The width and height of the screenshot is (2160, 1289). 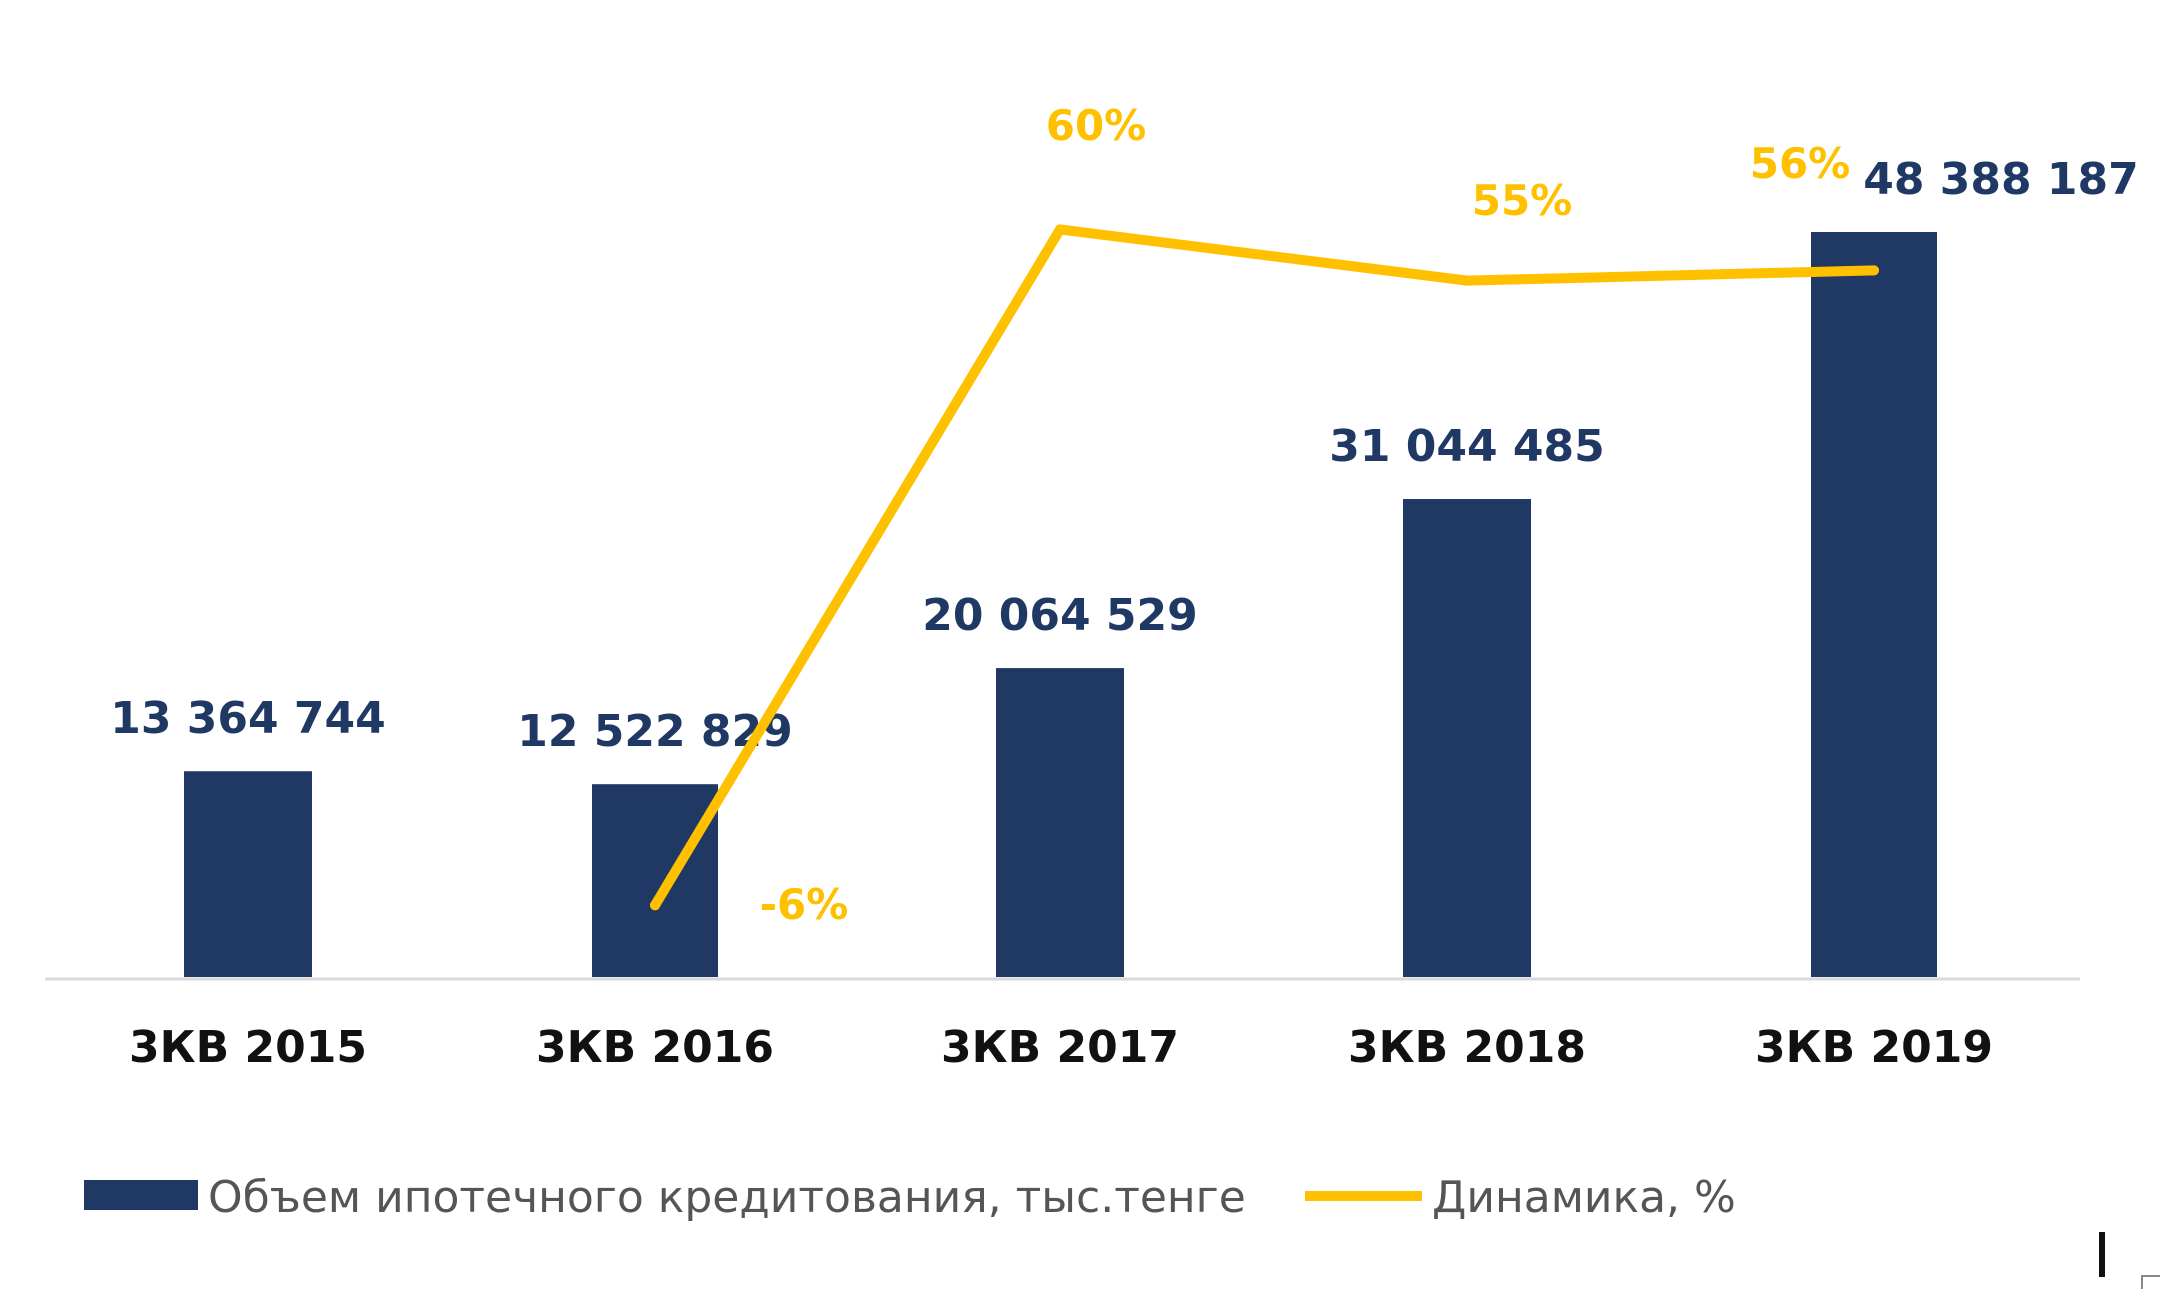 What do you see at coordinates (1584, 1197) in the screenshot?
I see `legend-label-line: Динамика, %` at bounding box center [1584, 1197].